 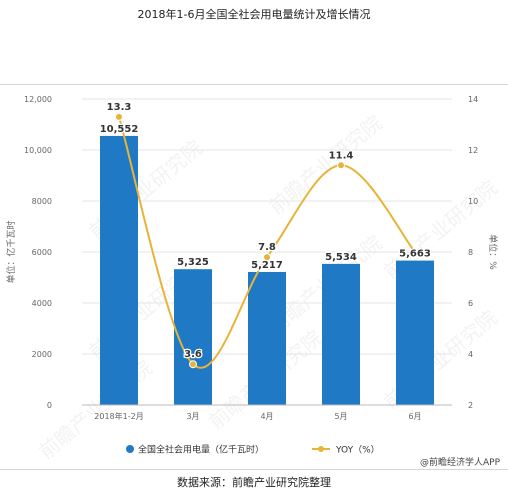 I want to click on source-note: 数据来源：前瞻产业研究院整理, so click(x=254, y=482).